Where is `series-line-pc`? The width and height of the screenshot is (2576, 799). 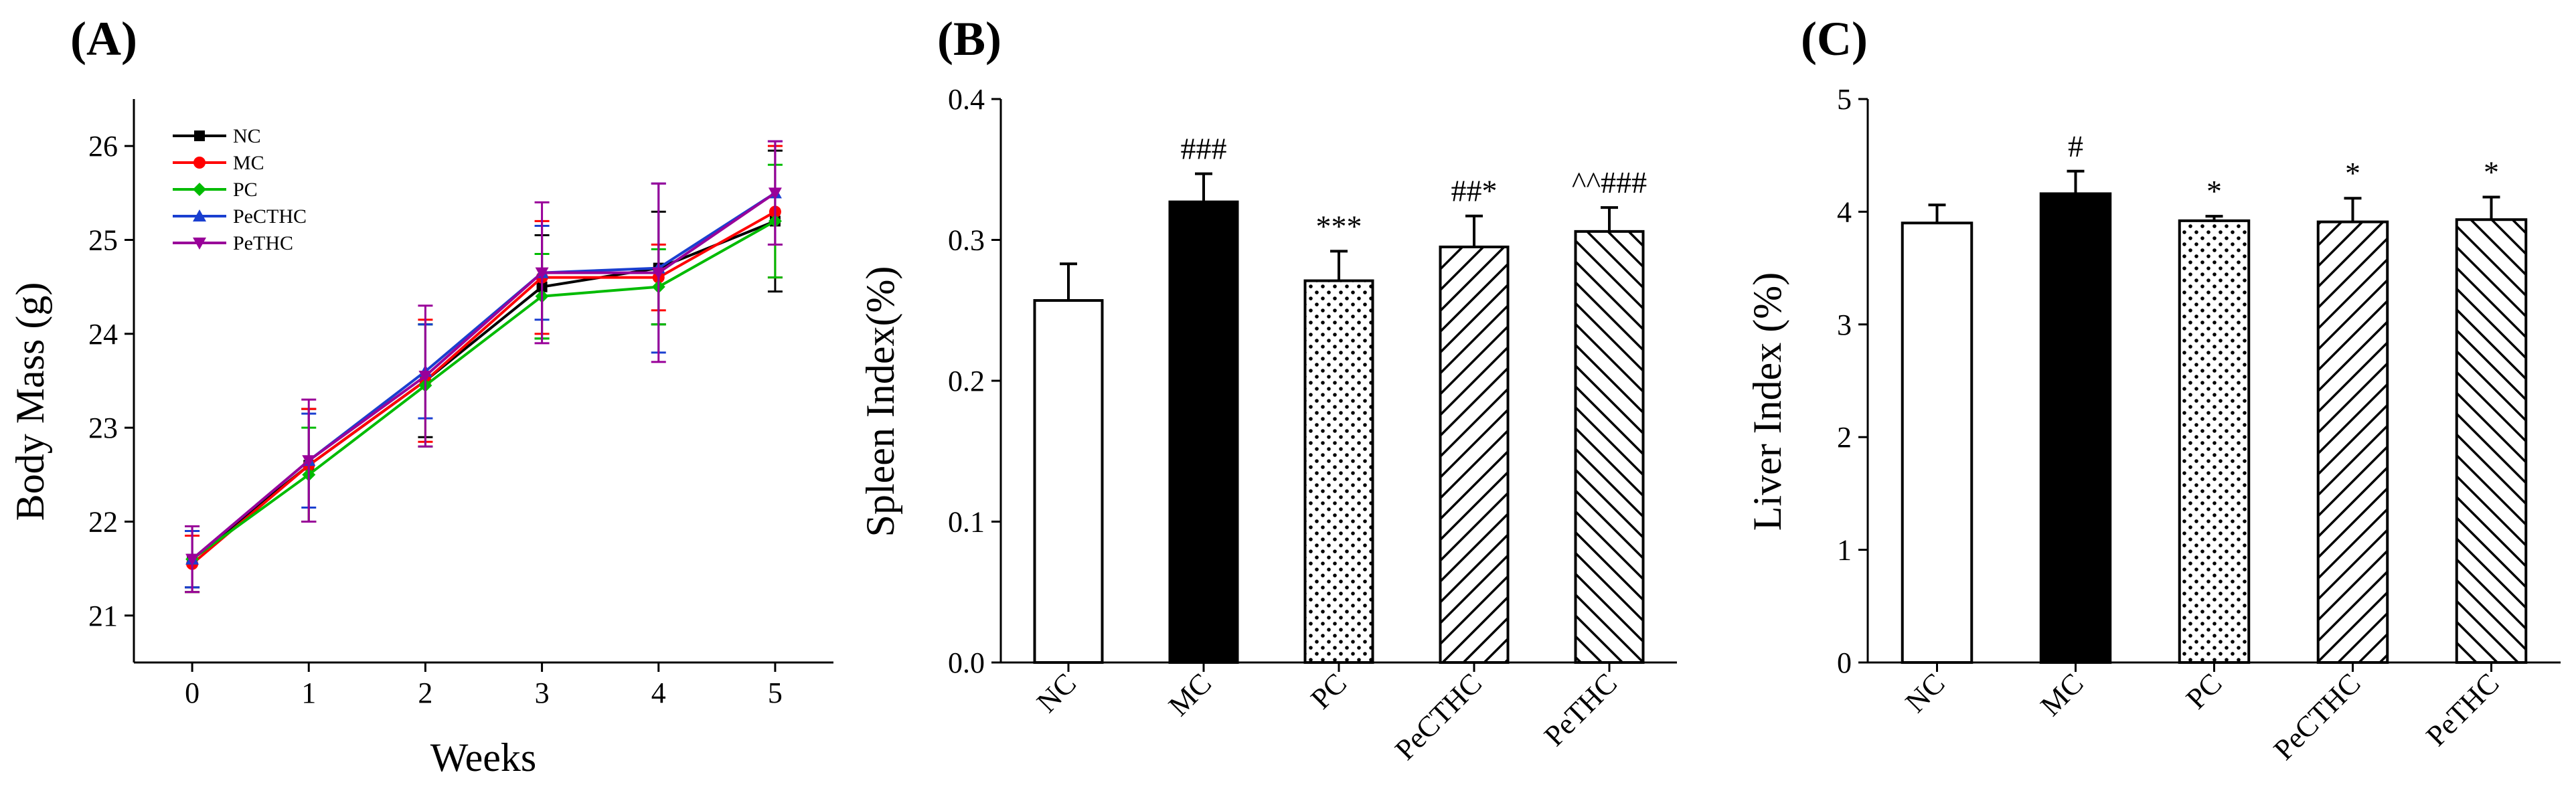 series-line-pc is located at coordinates (484, 390).